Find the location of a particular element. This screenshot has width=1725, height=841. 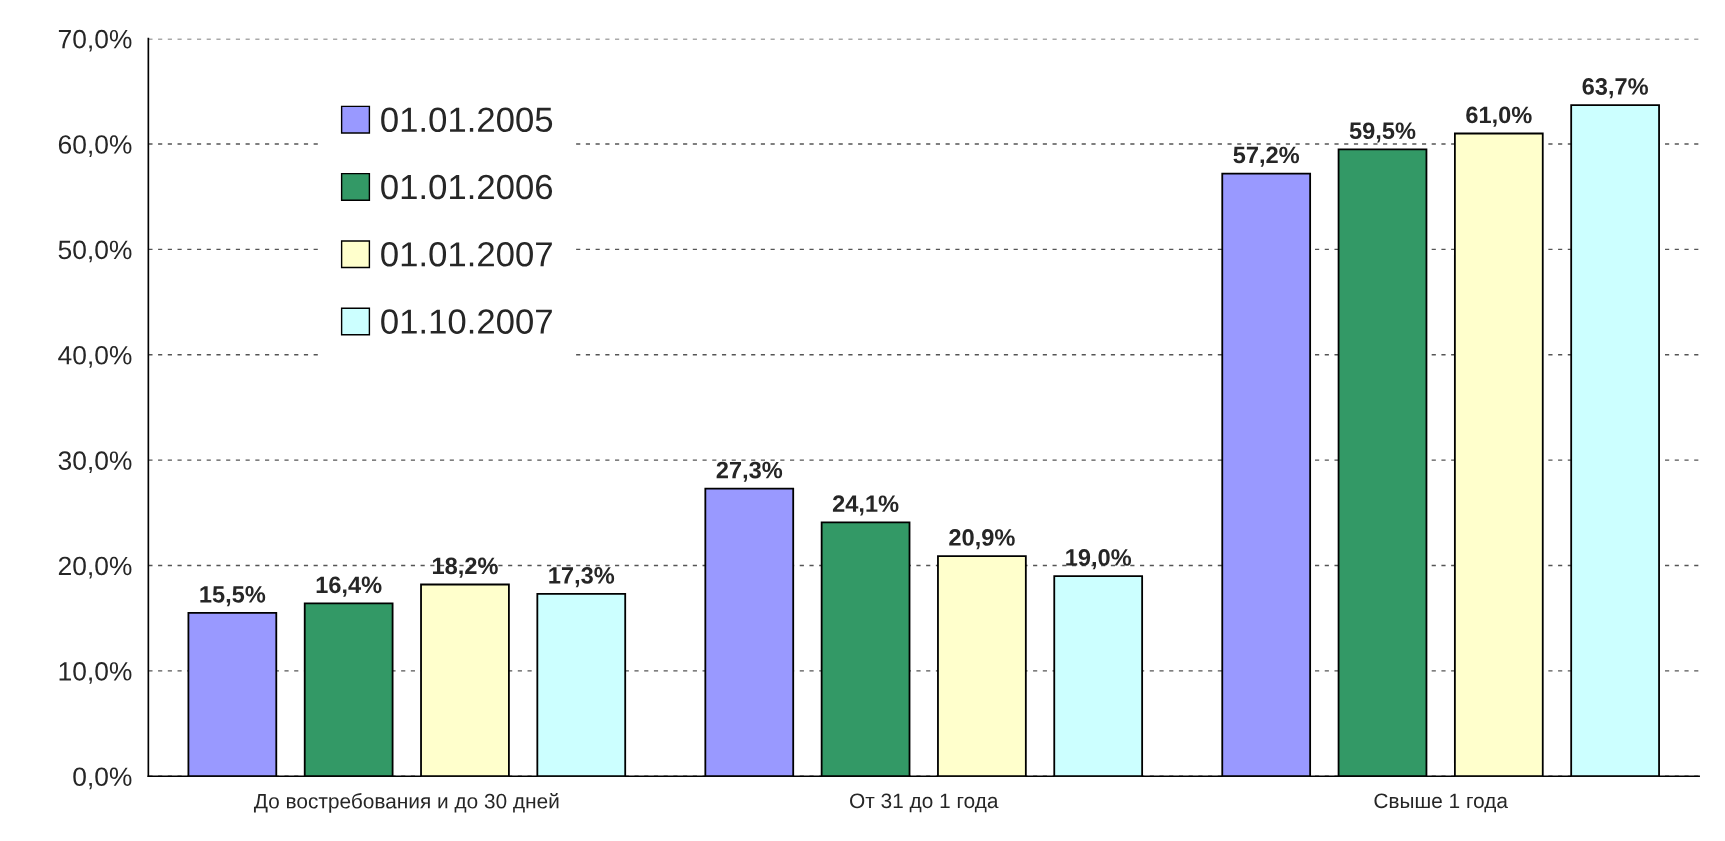

x-tick-label: Свыше 1 года is located at coordinates (1441, 803).